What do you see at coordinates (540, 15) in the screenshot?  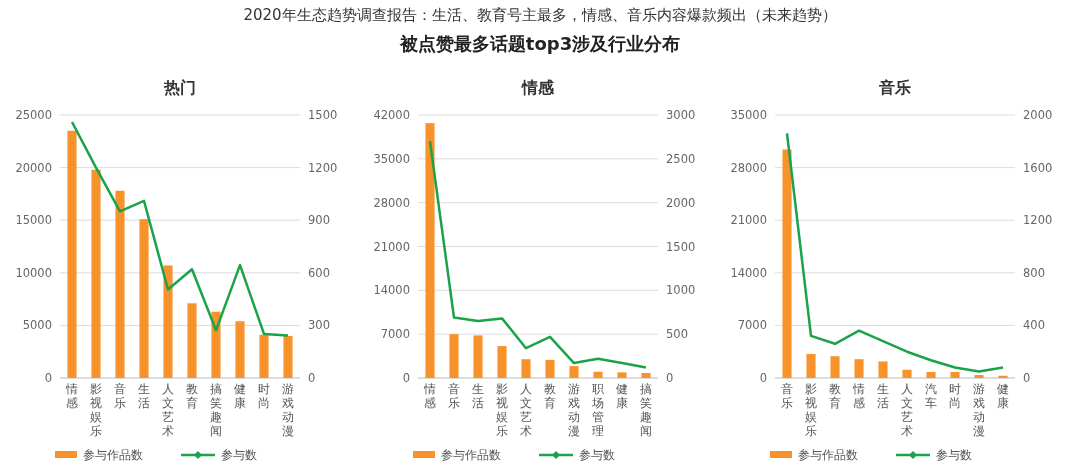 I see `text: 2020年生态趋势调查报告：生活、教育号主最多，情感、音乐内容爆款频出（未来趋势）` at bounding box center [540, 15].